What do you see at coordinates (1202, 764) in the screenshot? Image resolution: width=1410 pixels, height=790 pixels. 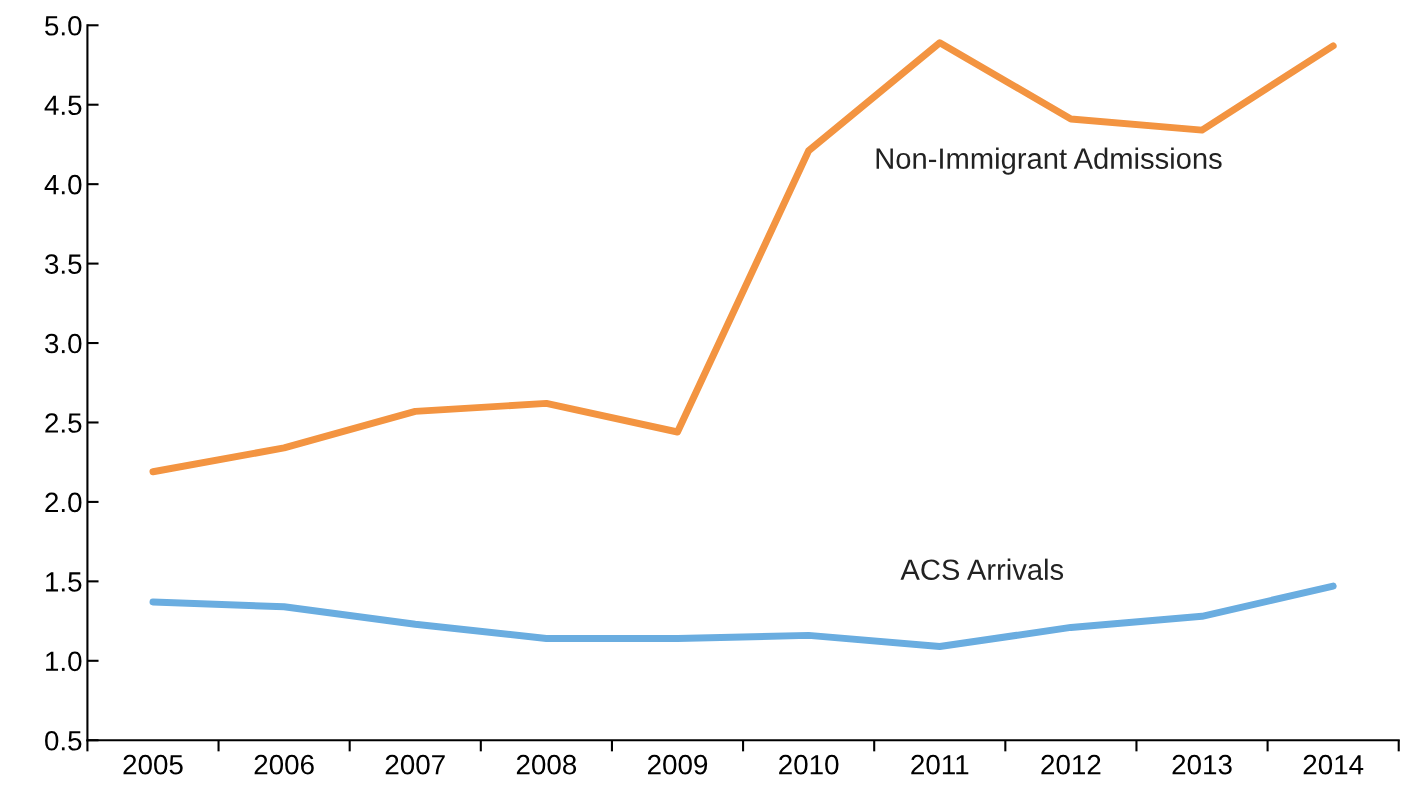 I see `x-tick-label: 2013` at bounding box center [1202, 764].